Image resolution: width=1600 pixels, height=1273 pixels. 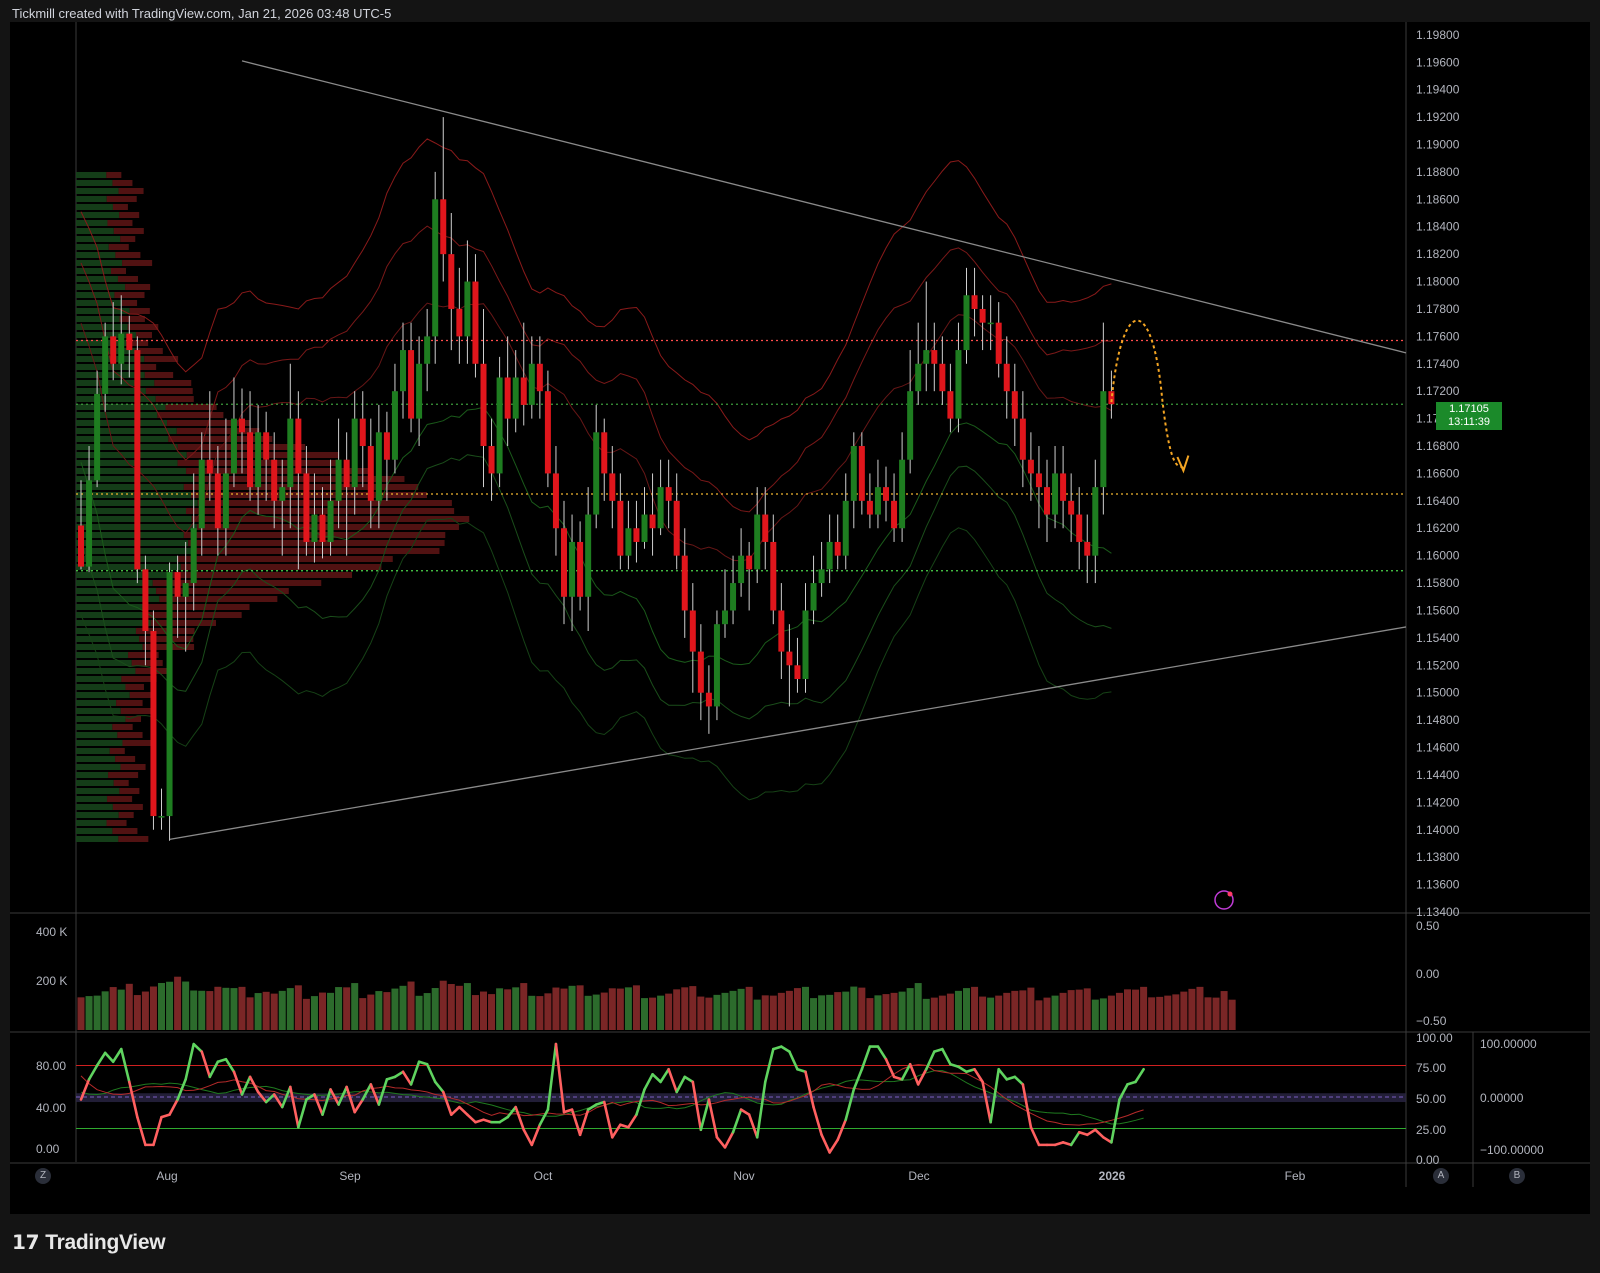 I want to click on price-tick-label: 1.18400, so click(x=1438, y=227).